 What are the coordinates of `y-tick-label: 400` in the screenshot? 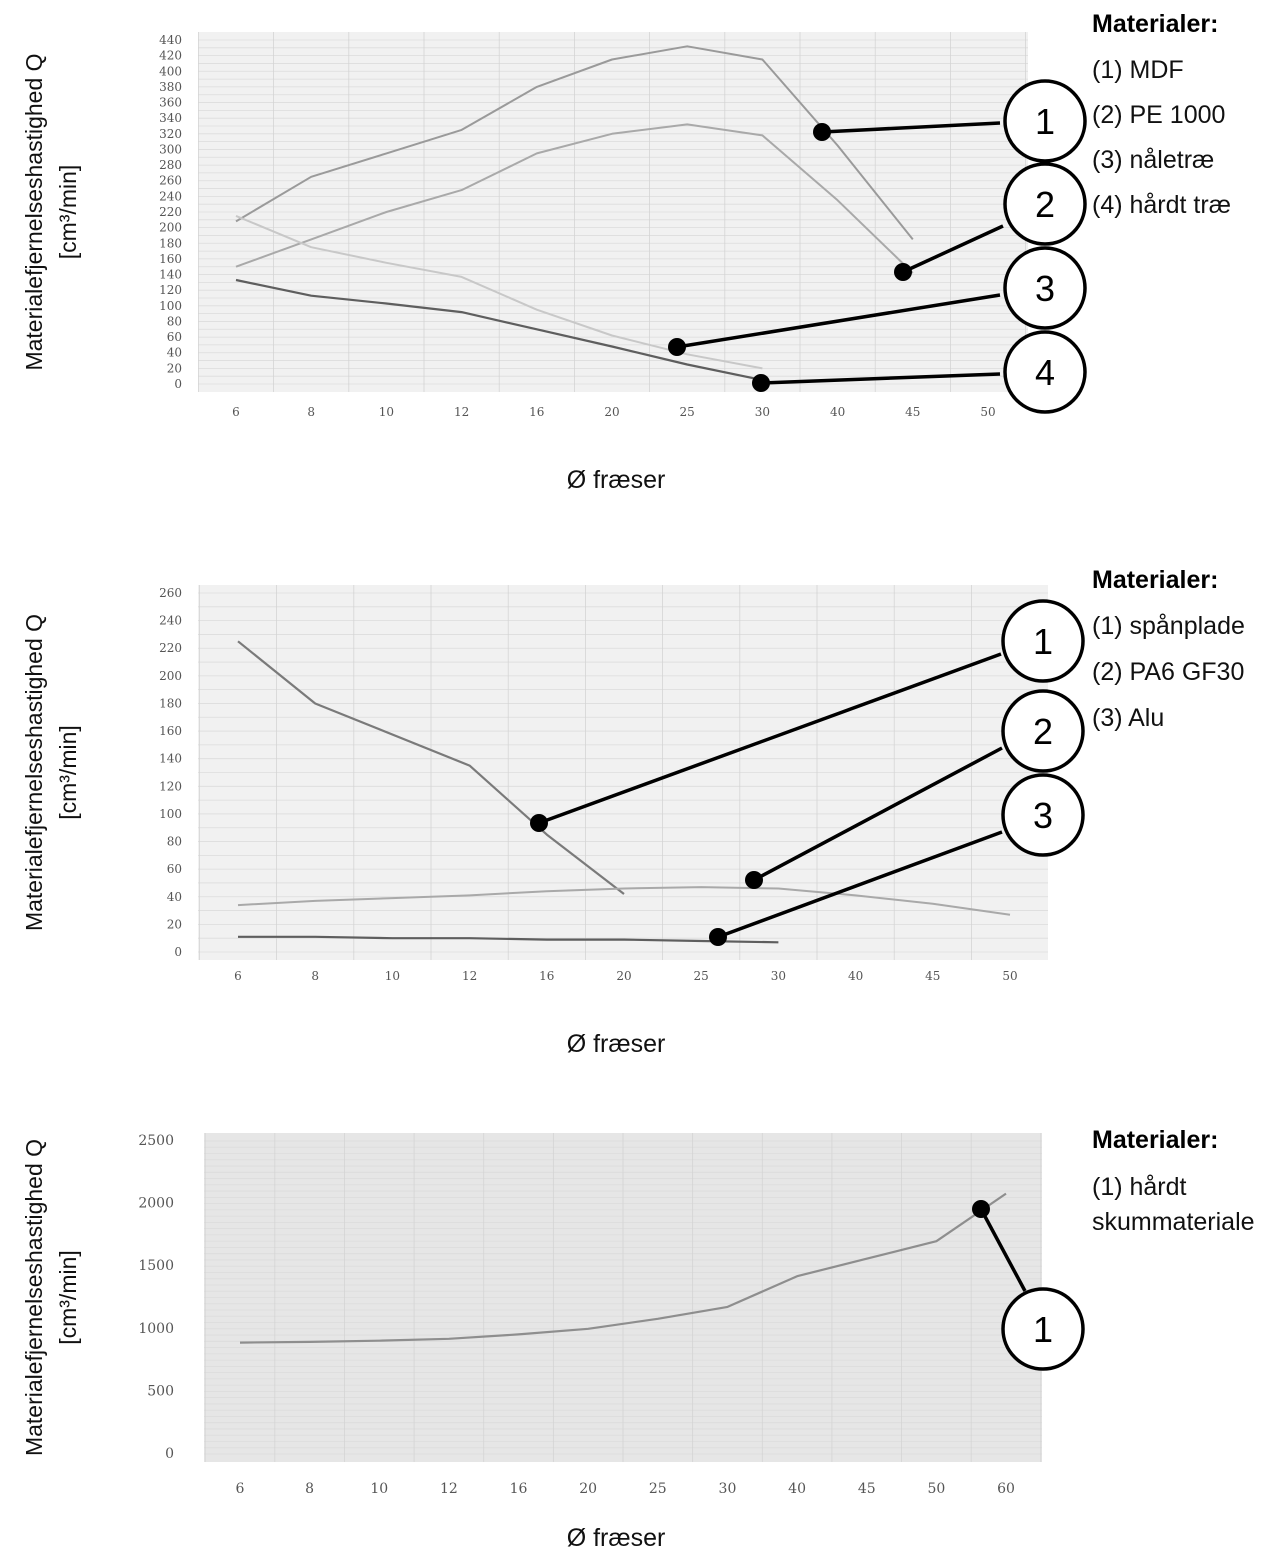 It's located at (170, 71).